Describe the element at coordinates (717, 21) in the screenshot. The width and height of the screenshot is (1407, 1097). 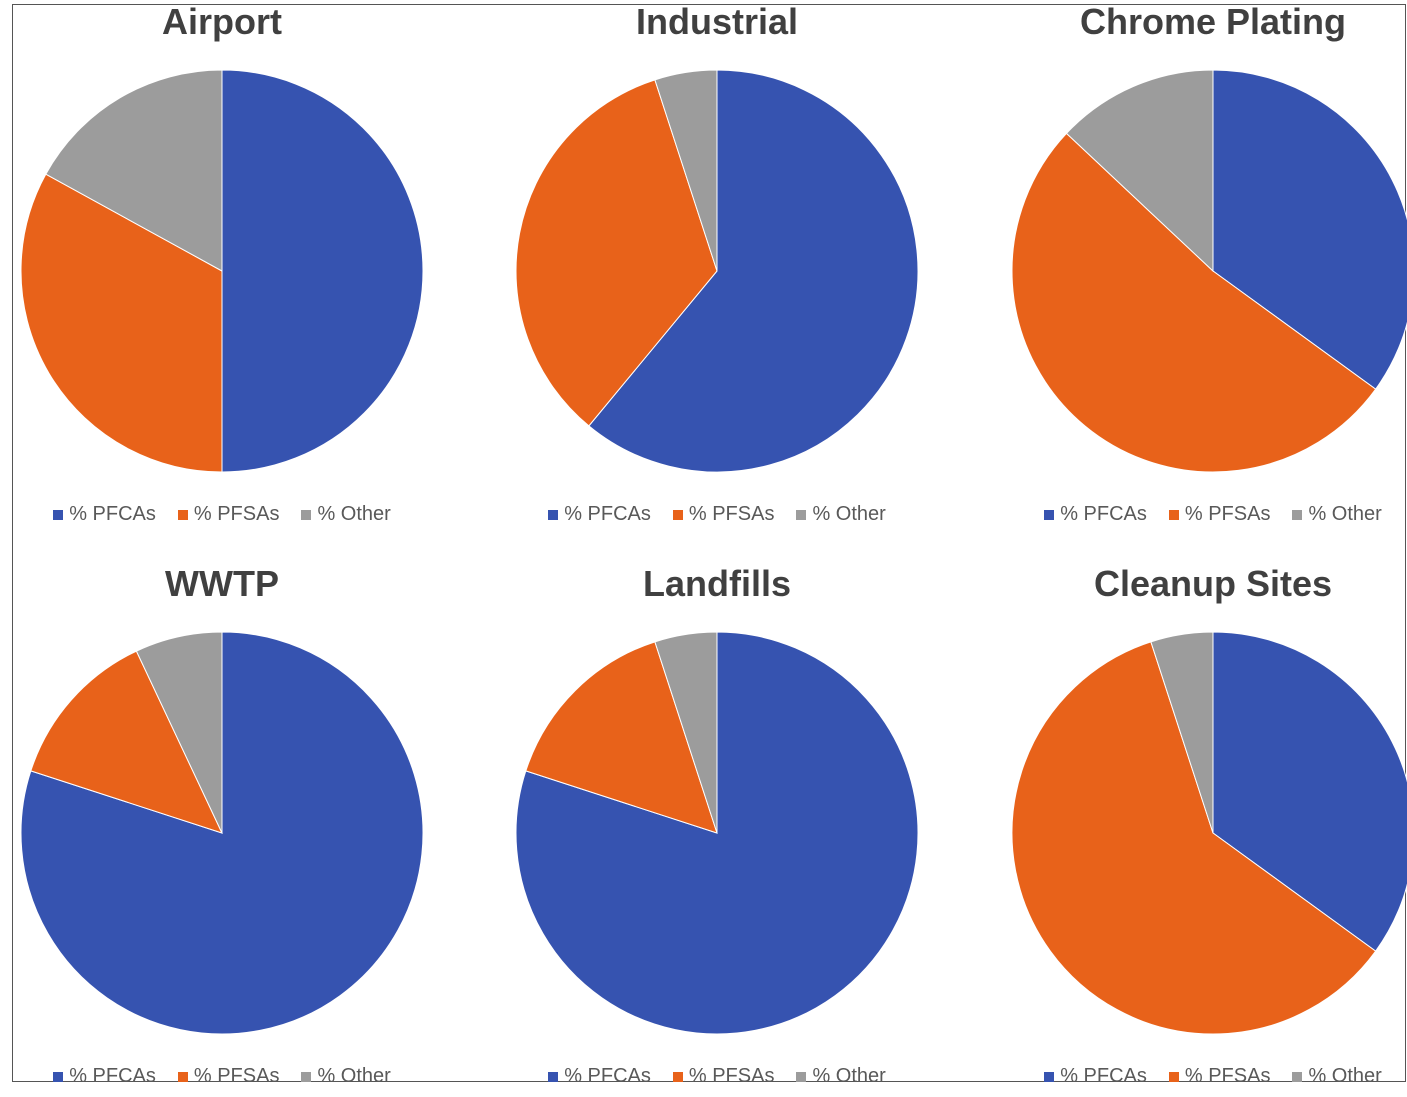
I see `chart-title: Industrial` at that location.